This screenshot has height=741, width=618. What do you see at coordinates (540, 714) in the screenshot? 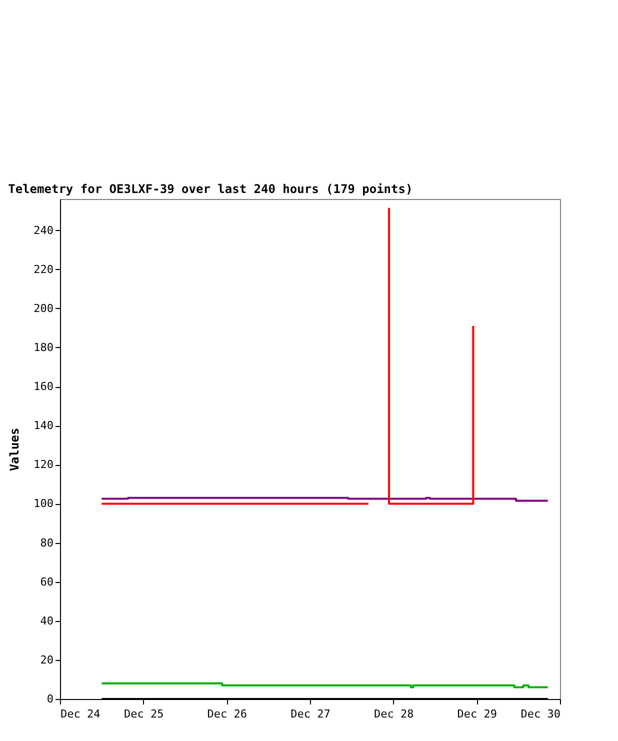
I see `x-tick-label: Dec 30` at bounding box center [540, 714].